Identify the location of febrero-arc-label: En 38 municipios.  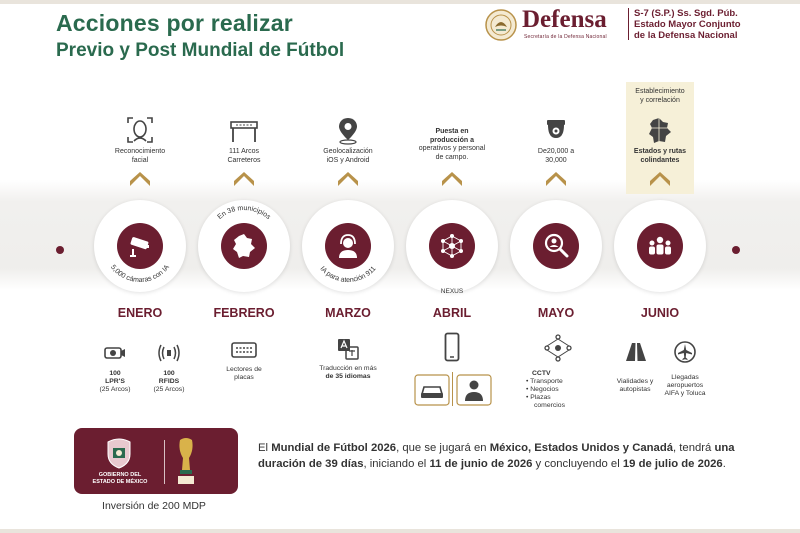
(244, 213).